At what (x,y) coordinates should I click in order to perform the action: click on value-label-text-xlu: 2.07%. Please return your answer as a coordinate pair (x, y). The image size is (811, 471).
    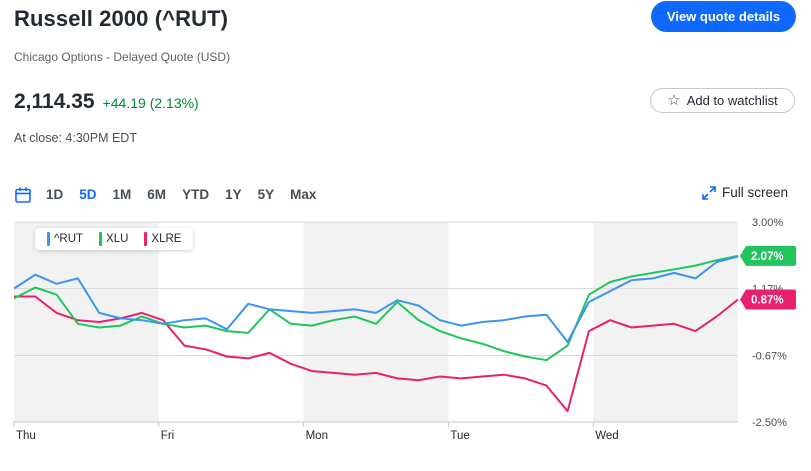
    Looking at the image, I should click on (767, 257).